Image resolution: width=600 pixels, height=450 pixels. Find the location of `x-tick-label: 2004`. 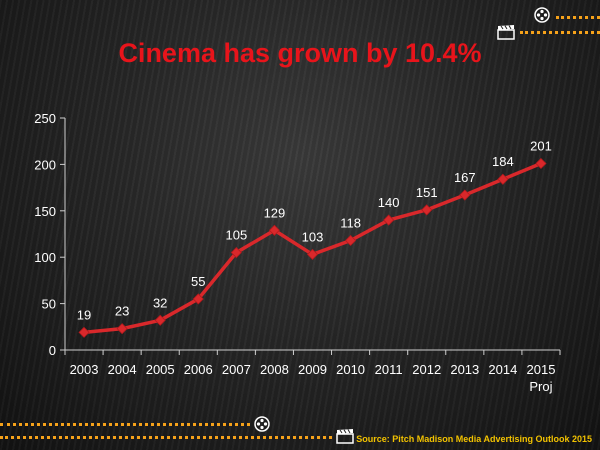

x-tick-label: 2004 is located at coordinates (122, 369).